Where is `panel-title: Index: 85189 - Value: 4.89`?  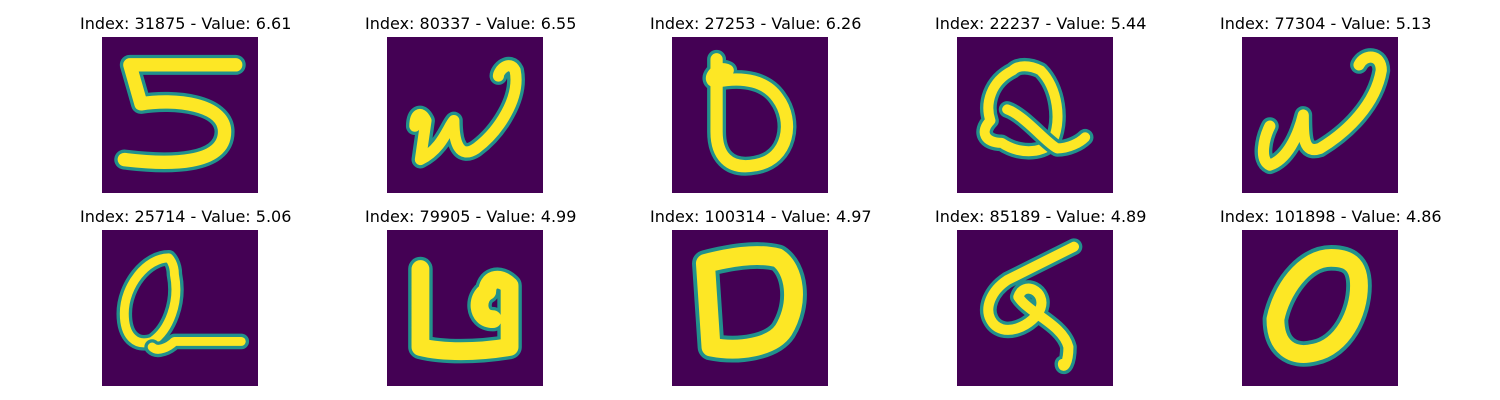
panel-title: Index: 85189 - Value: 4.89 is located at coordinates (1041, 216).